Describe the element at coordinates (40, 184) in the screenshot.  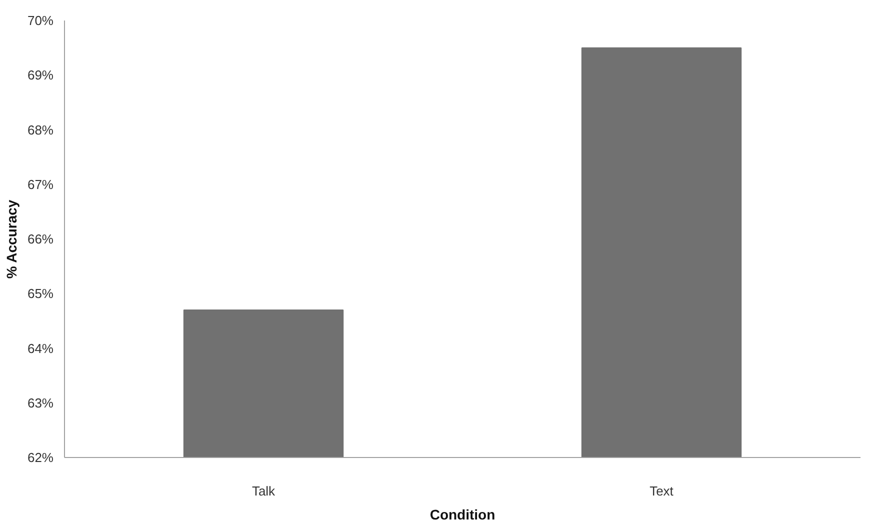
I see `y-tick-label: 67%` at that location.